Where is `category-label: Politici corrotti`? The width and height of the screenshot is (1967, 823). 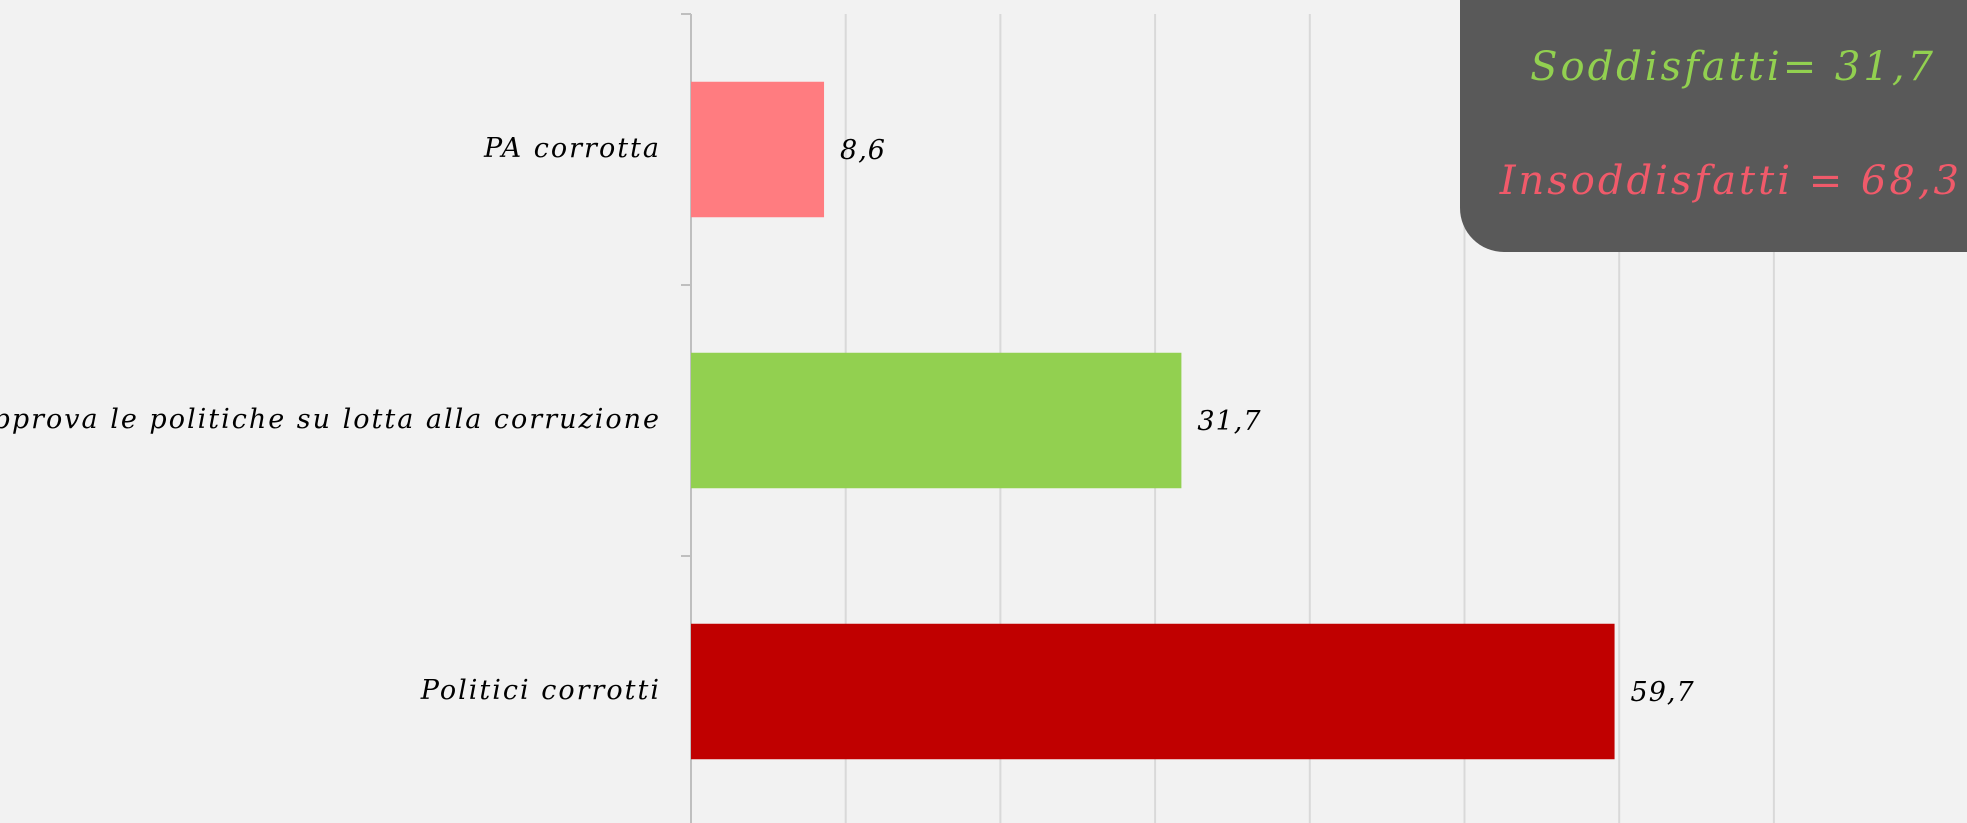 category-label: Politici corrotti is located at coordinates (540, 690).